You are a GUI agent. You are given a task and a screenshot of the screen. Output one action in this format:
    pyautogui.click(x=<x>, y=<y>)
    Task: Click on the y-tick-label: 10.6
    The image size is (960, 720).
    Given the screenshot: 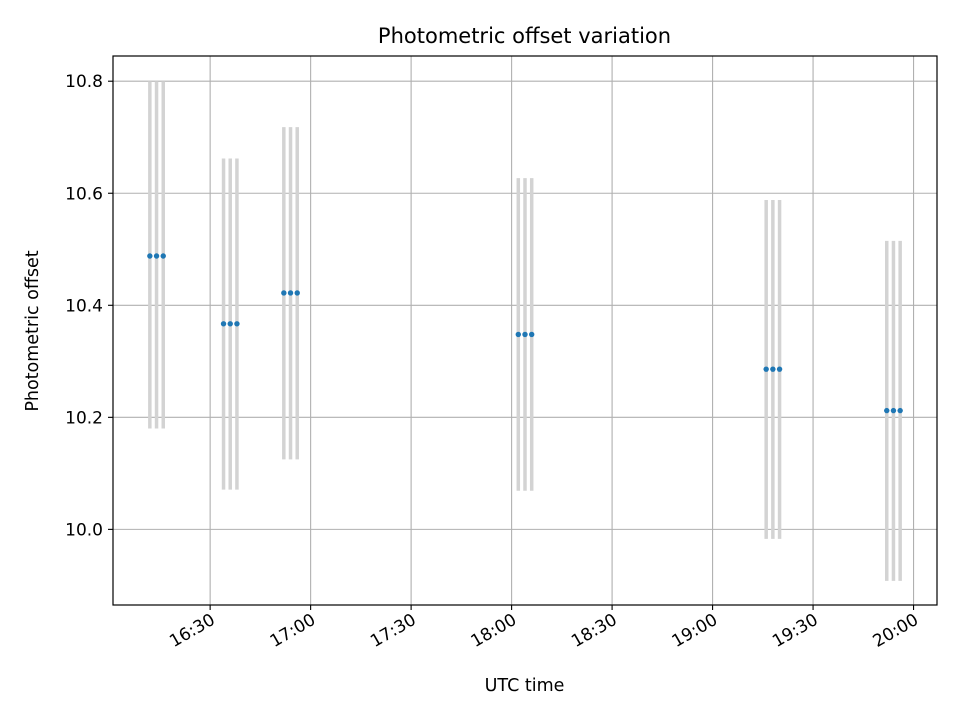 What is the action you would take?
    pyautogui.click(x=84, y=194)
    